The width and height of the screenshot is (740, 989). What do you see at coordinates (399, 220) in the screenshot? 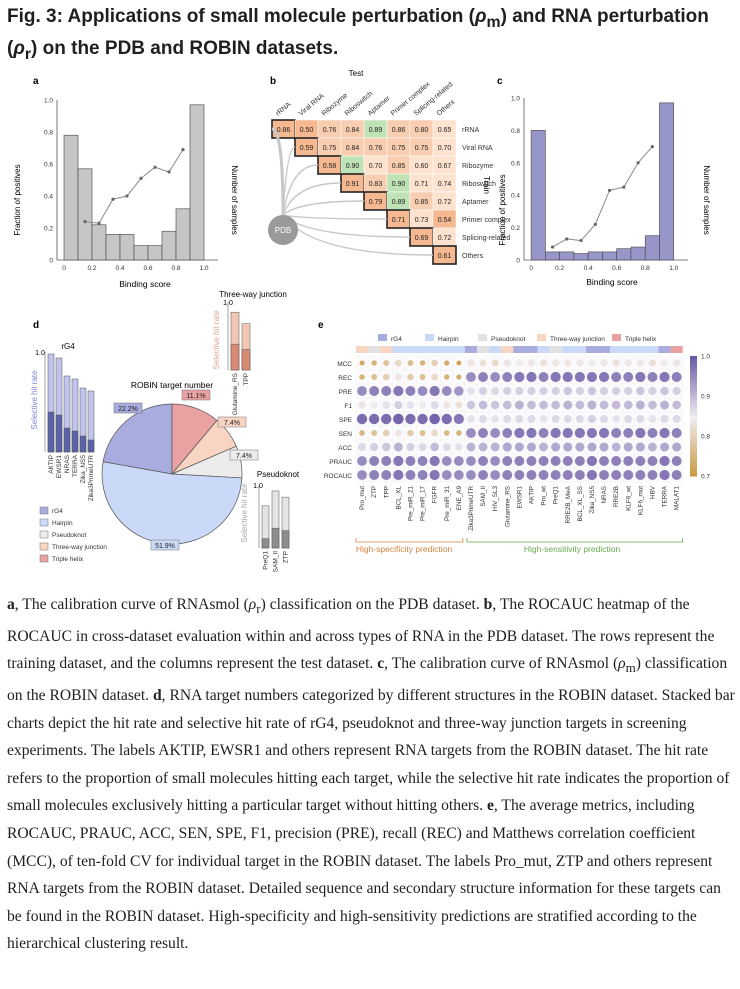
I see `heatmap-value: 0.71` at bounding box center [399, 220].